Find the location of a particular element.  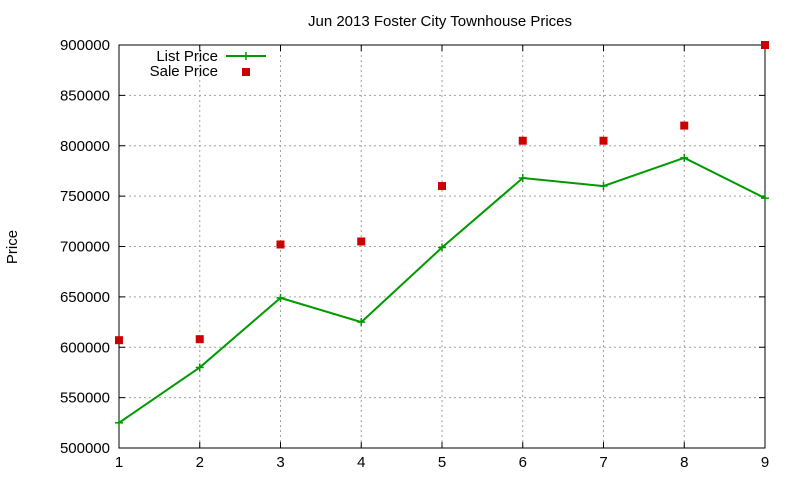

x-tick-label: 7 is located at coordinates (603, 462).